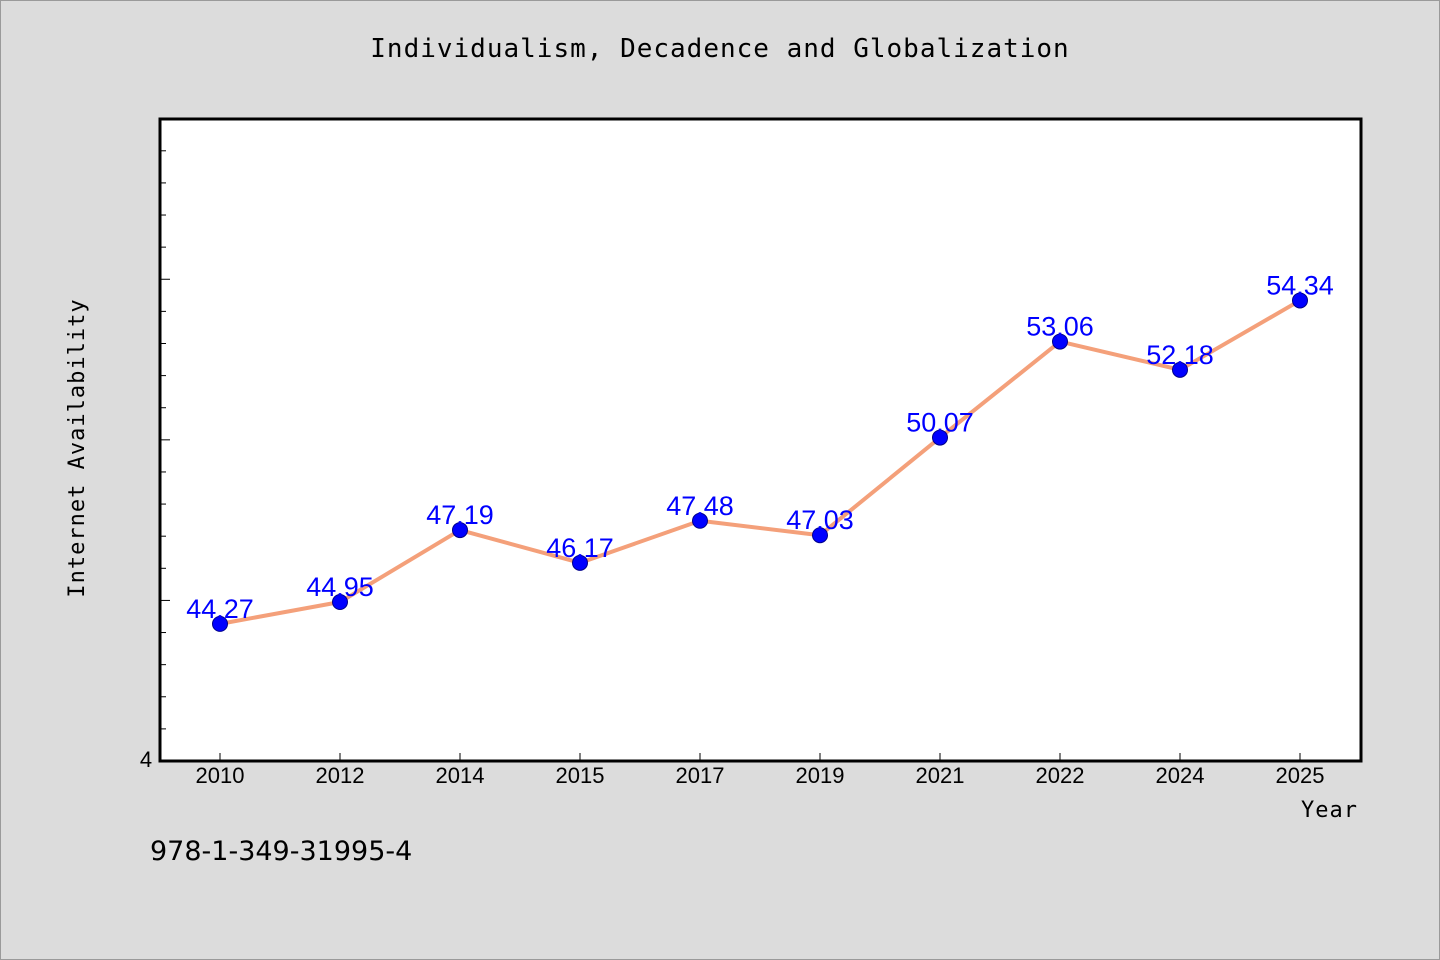 The height and width of the screenshot is (960, 1440). What do you see at coordinates (1300, 775) in the screenshot?
I see `x-tick-label: 2025` at bounding box center [1300, 775].